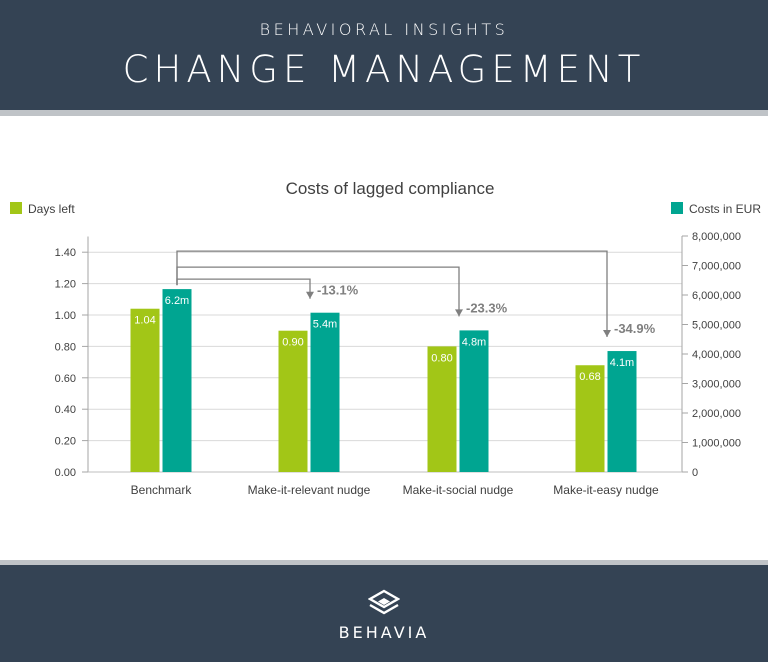  Describe the element at coordinates (441, 358) in the screenshot. I see `data-label-days: 0.80` at that location.